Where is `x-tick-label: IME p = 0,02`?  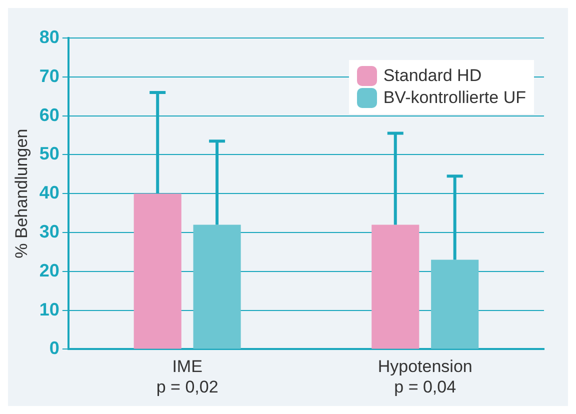 x-tick-label: IME p = 0,02 is located at coordinates (187, 376).